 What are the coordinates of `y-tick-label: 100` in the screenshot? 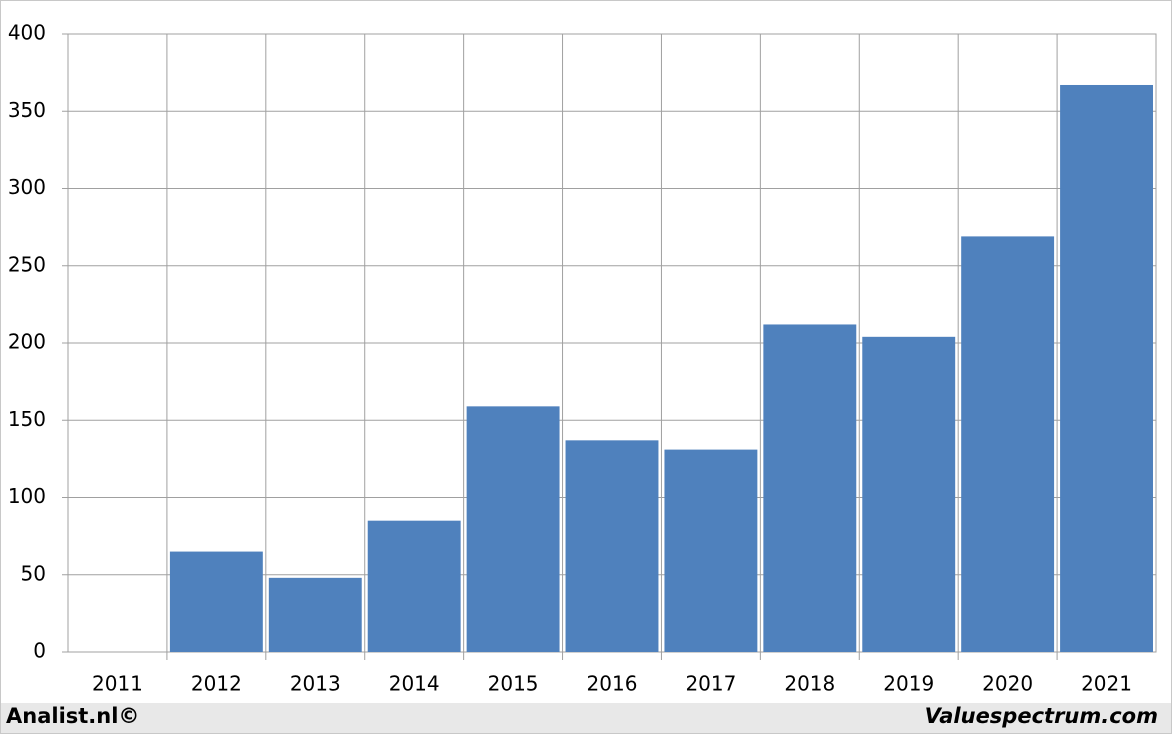 It's located at (27, 496).